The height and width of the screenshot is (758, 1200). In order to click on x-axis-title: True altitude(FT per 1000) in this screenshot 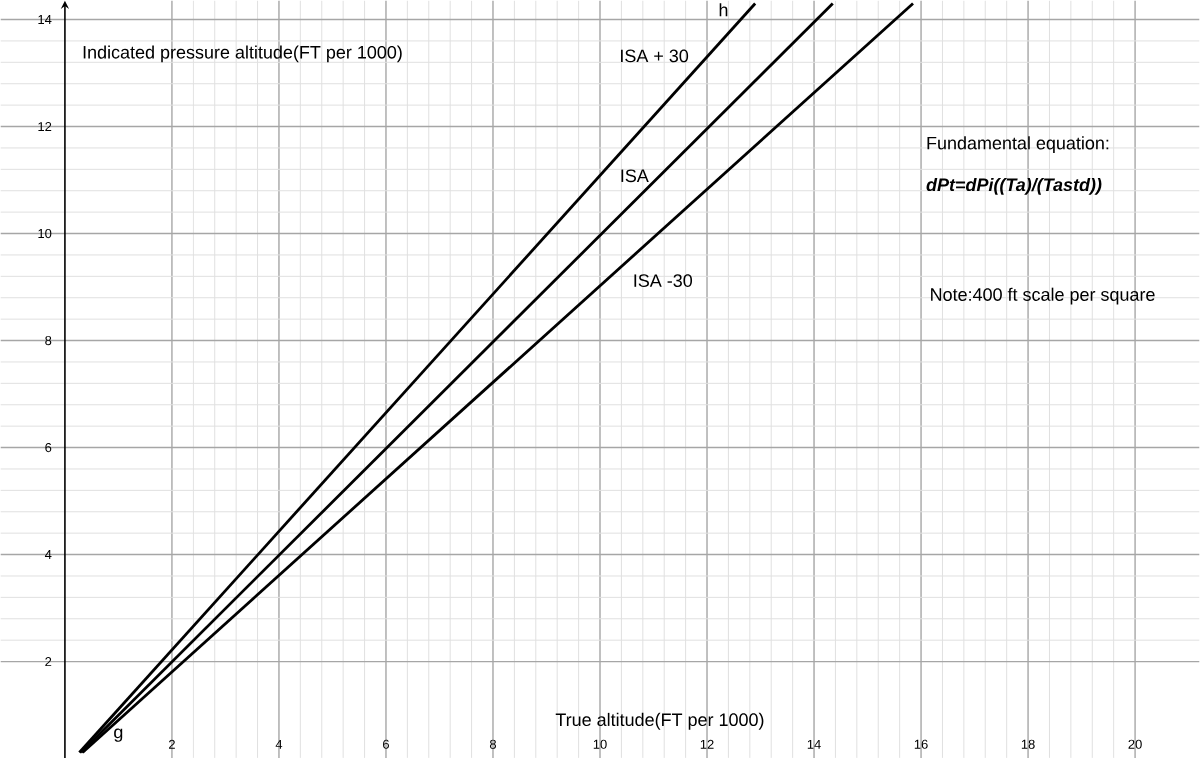, I will do `click(659, 721)`.